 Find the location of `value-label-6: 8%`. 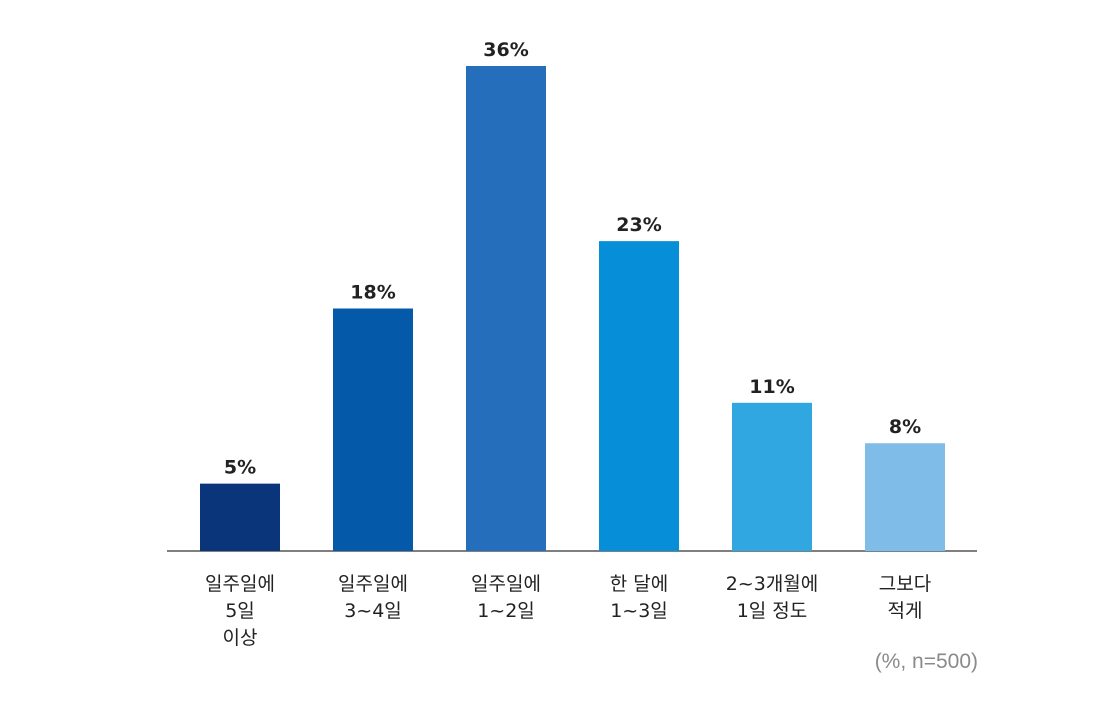

value-label-6: 8% is located at coordinates (905, 427).